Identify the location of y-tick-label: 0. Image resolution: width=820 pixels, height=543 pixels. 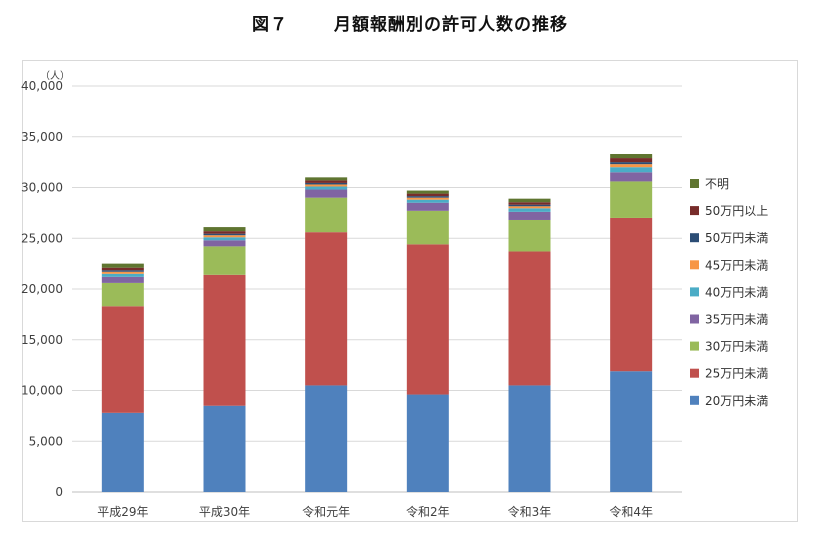
(59, 492).